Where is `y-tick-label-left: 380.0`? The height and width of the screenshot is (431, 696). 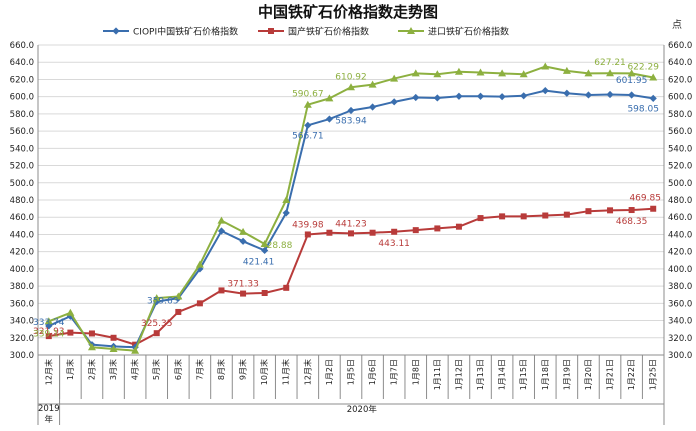 y-tick-label-left: 380.0 is located at coordinates (22, 287).